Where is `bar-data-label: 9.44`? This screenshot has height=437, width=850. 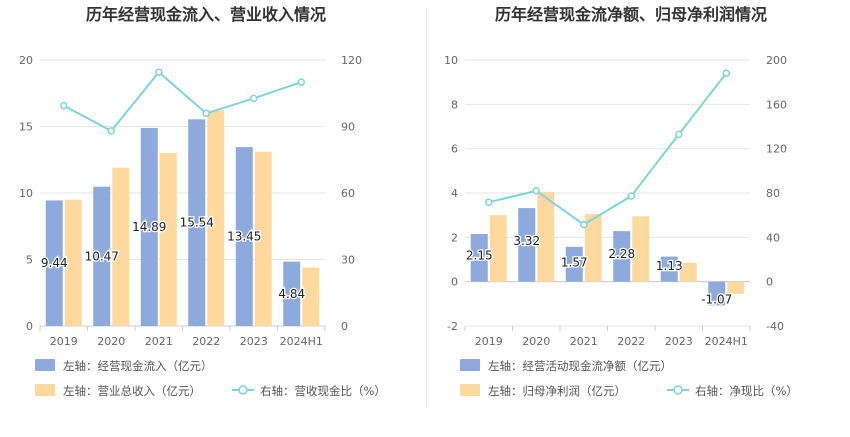
bar-data-label: 9.44 is located at coordinates (54, 263).